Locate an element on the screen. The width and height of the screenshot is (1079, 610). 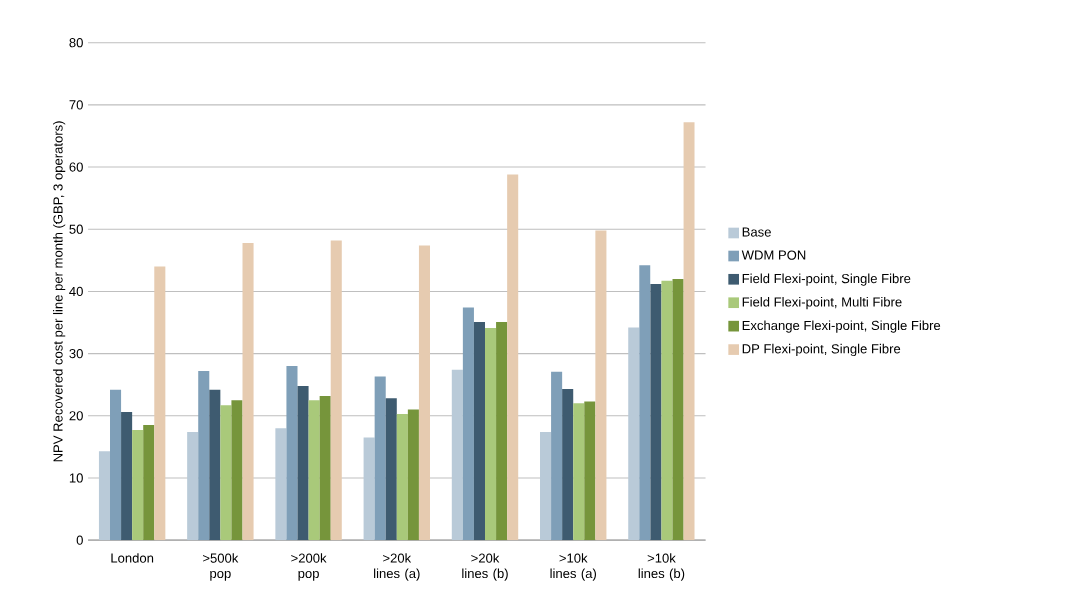
y-tick-label: 10 is located at coordinates (76, 478).